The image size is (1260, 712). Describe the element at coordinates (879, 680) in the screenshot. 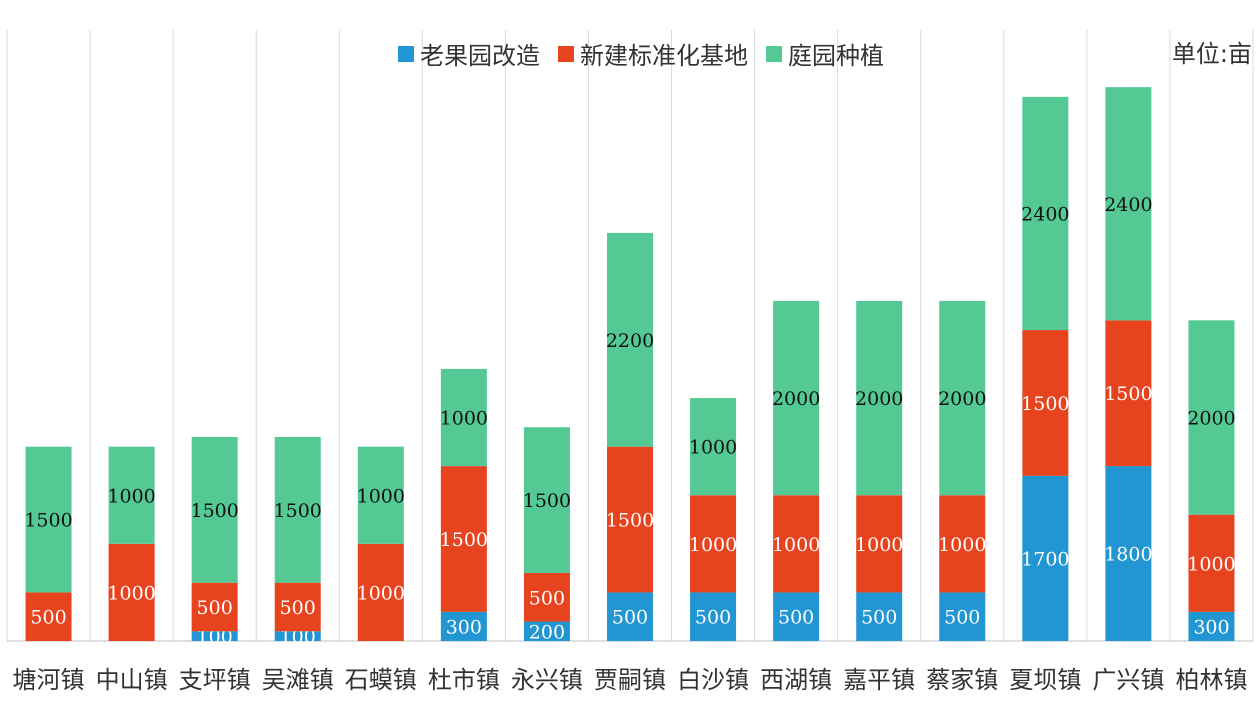

I see `category-label: 嘉平镇` at that location.